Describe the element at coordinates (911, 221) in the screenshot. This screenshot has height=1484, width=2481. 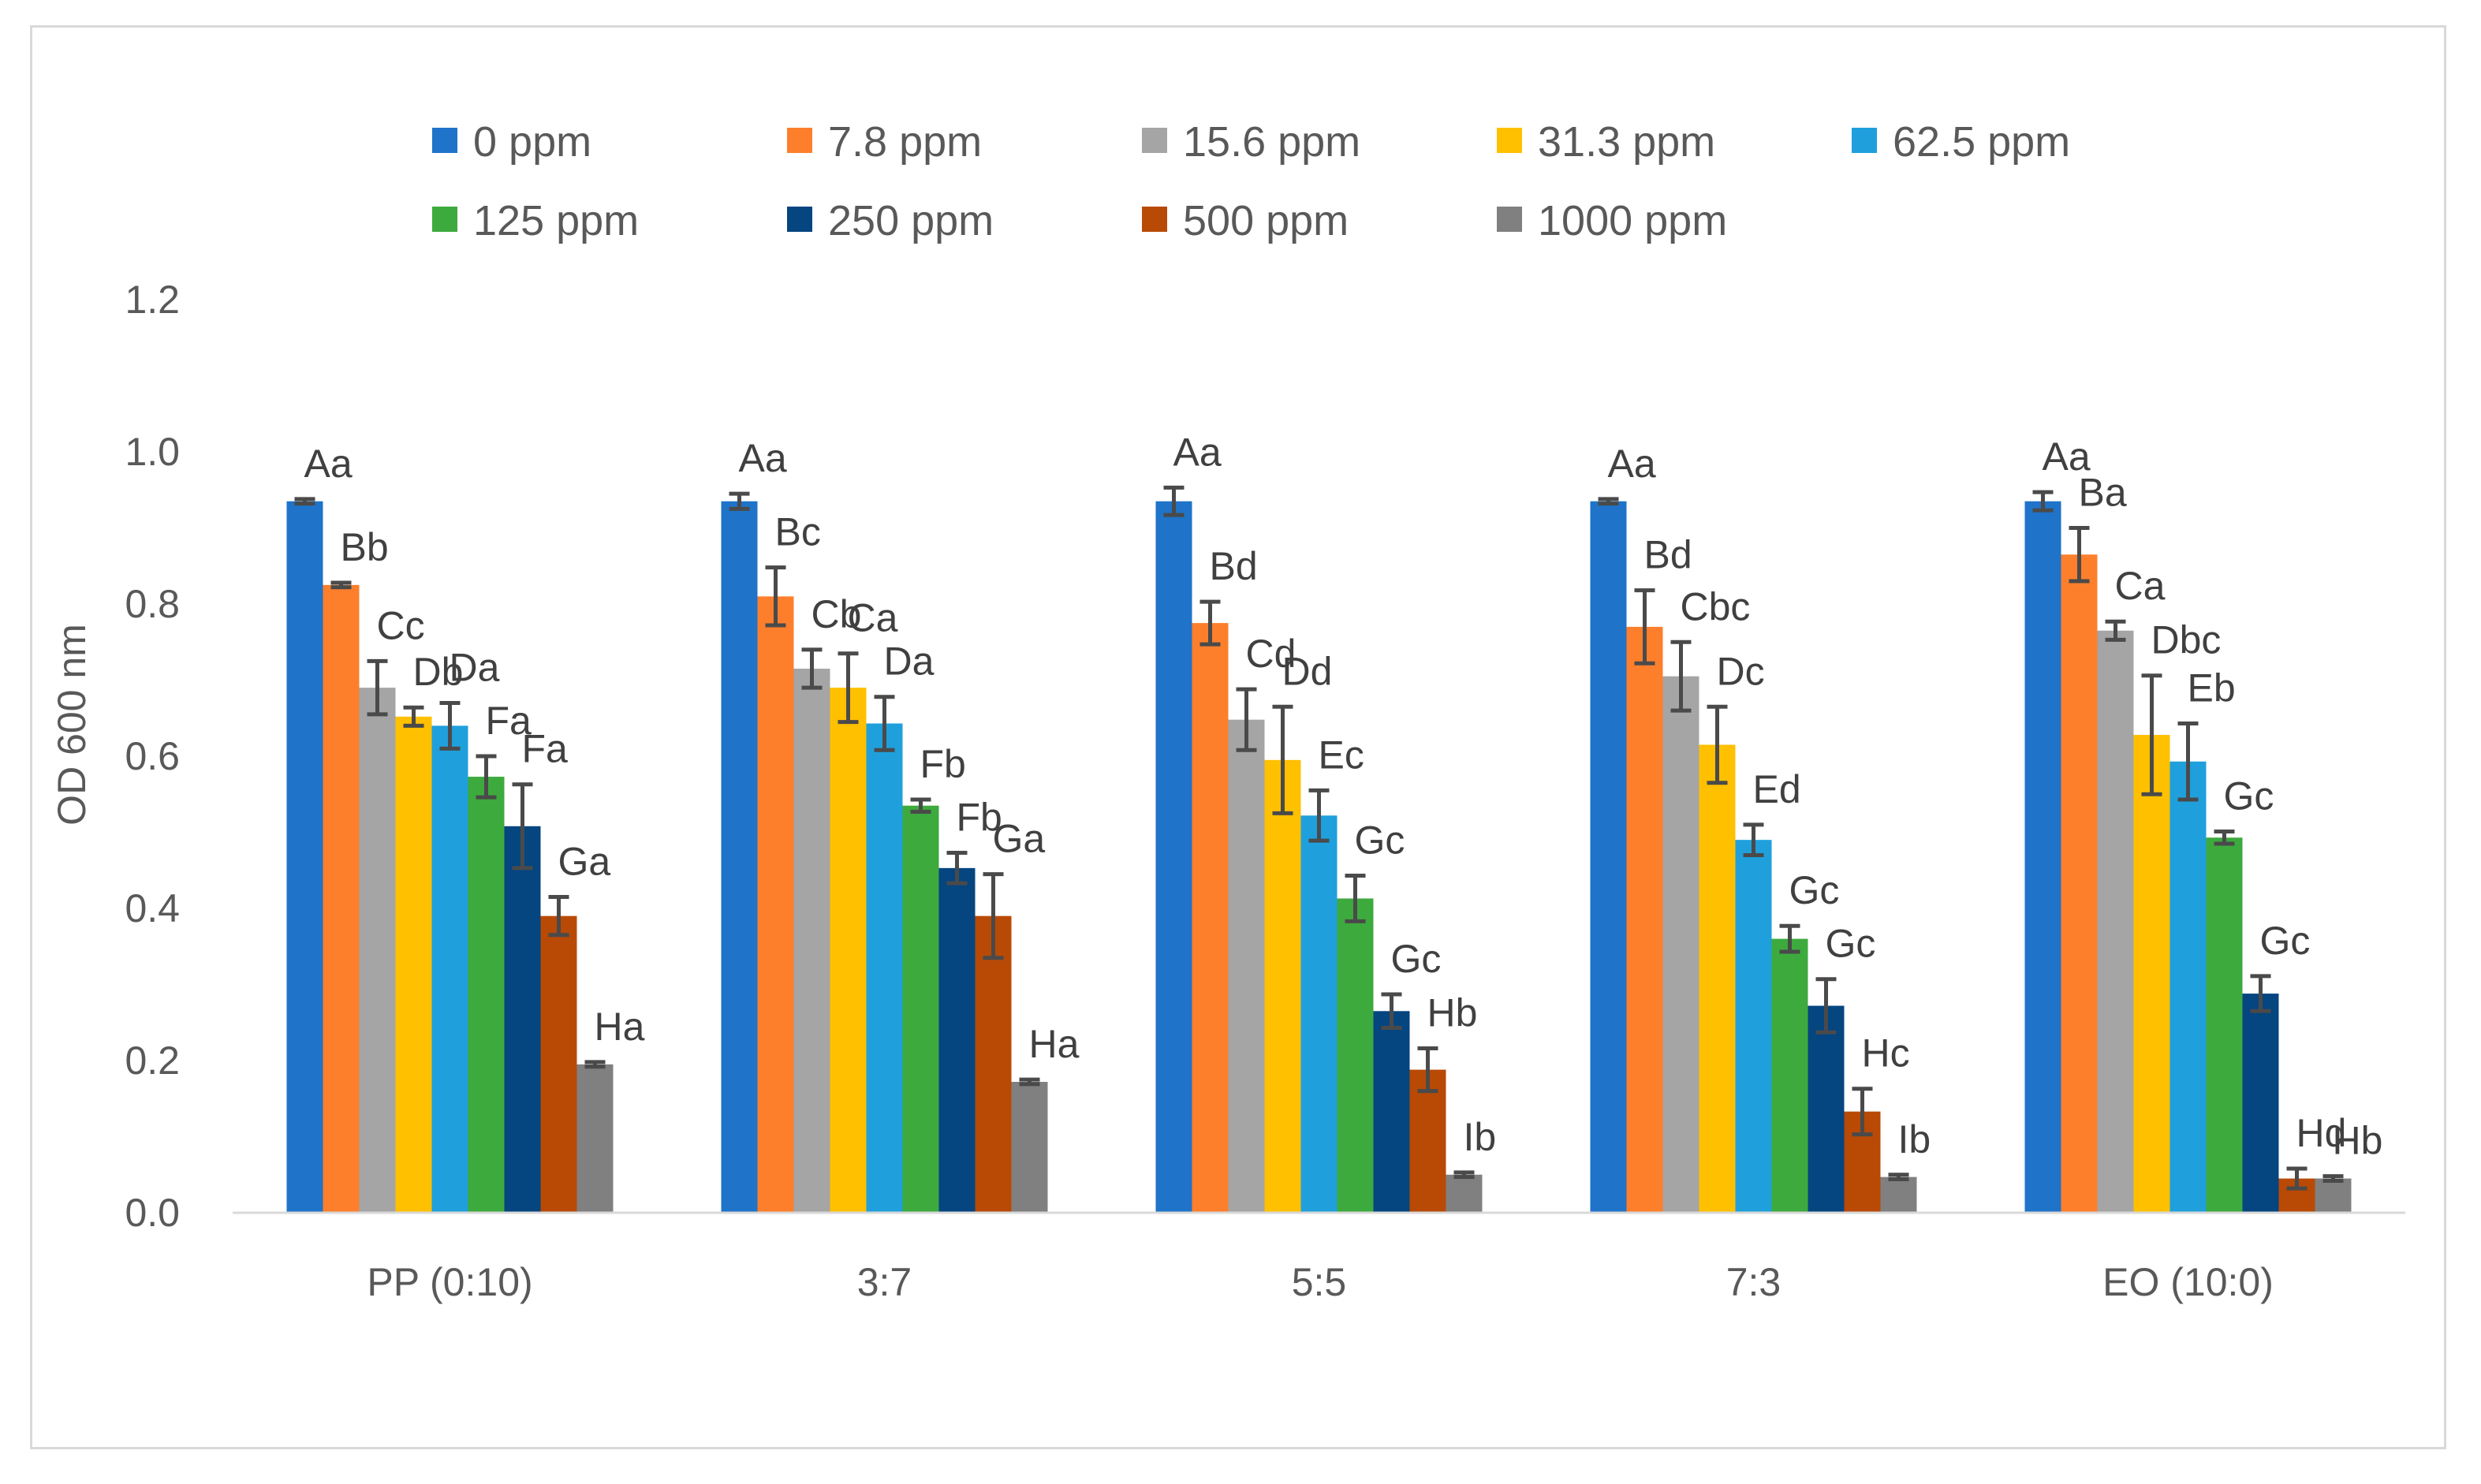
I see `legend-label: 250 ppm` at that location.